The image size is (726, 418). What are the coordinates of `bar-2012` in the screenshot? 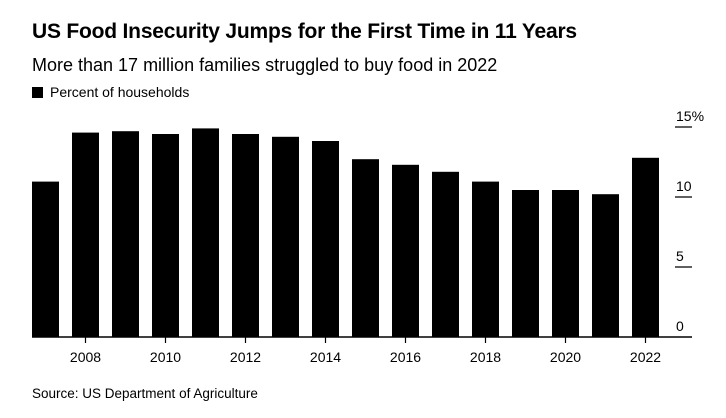 It's located at (245, 235).